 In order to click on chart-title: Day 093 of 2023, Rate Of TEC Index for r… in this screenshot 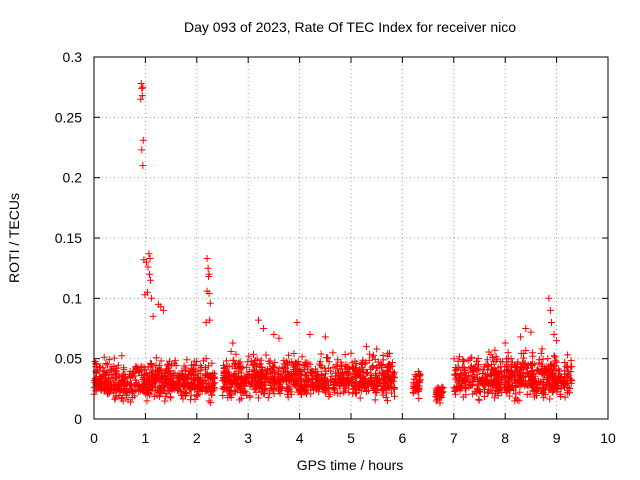, I will do `click(350, 27)`.